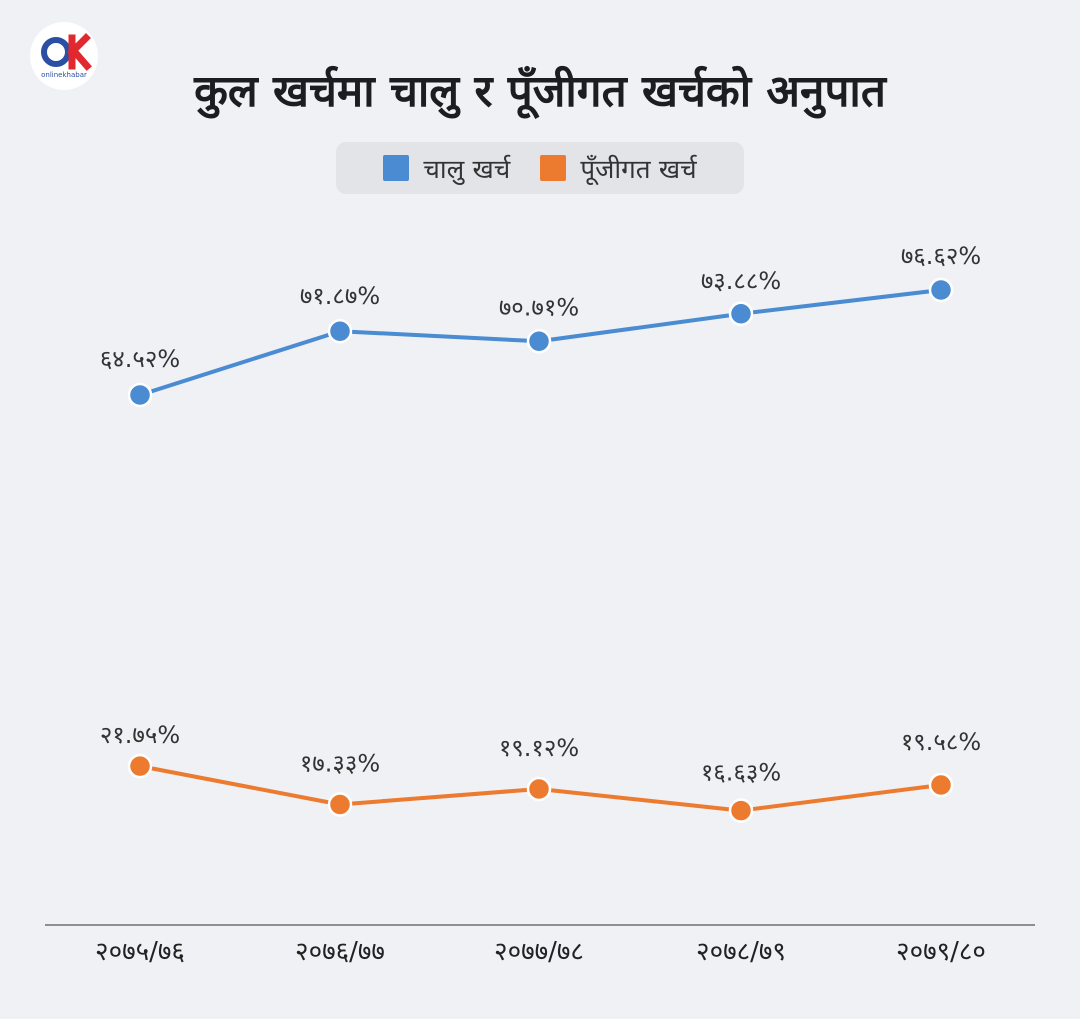 This screenshot has height=1019, width=1080. Describe the element at coordinates (539, 748) in the screenshot. I see `data-label-s1-2: १९.१२%` at that location.